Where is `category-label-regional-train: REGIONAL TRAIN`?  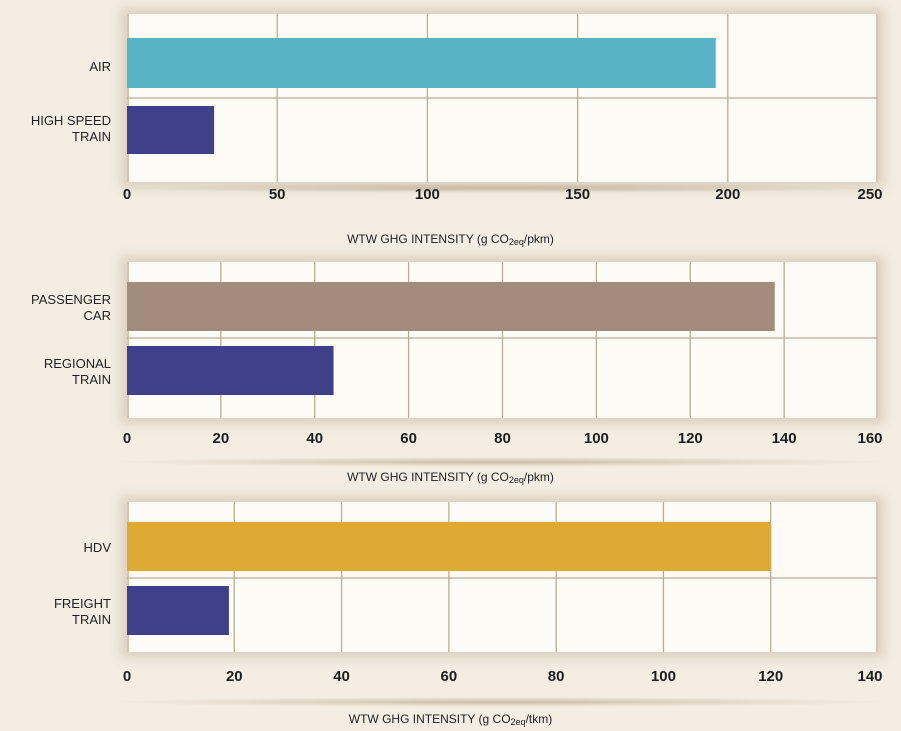 category-label-regional-train: REGIONAL TRAIN is located at coordinates (77, 371).